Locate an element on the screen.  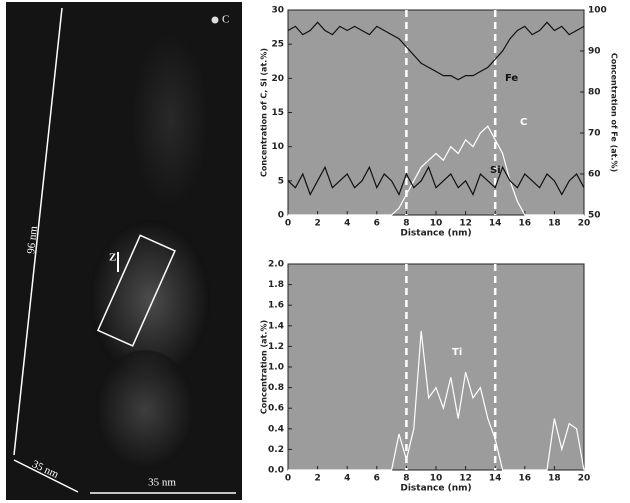
y-tick-label: 15 is located at coordinates (277, 113).